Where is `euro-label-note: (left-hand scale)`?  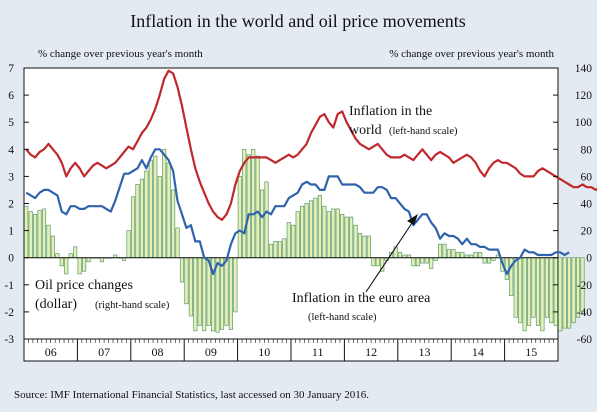 euro-label-note: (left-hand scale) is located at coordinates (342, 317).